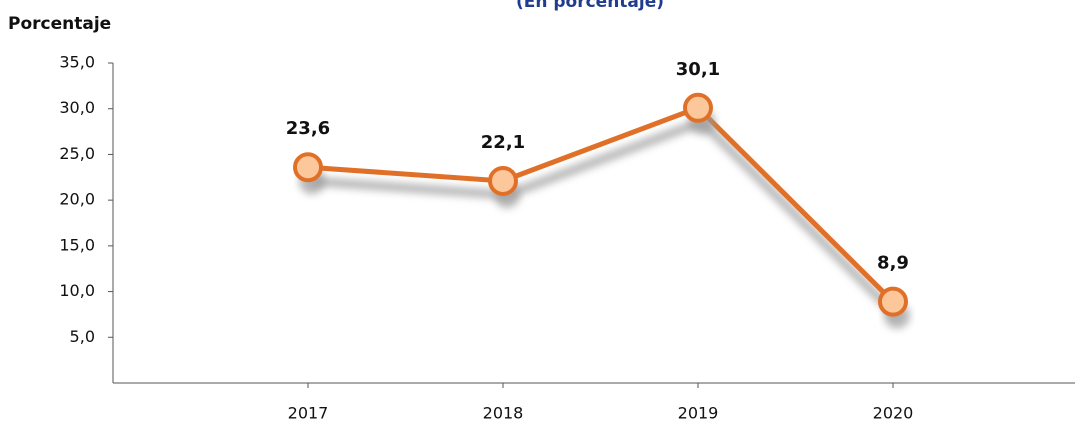 Image resolution: width=1079 pixels, height=424 pixels. What do you see at coordinates (77, 107) in the screenshot?
I see `y-tick-label: 30,0` at bounding box center [77, 107].